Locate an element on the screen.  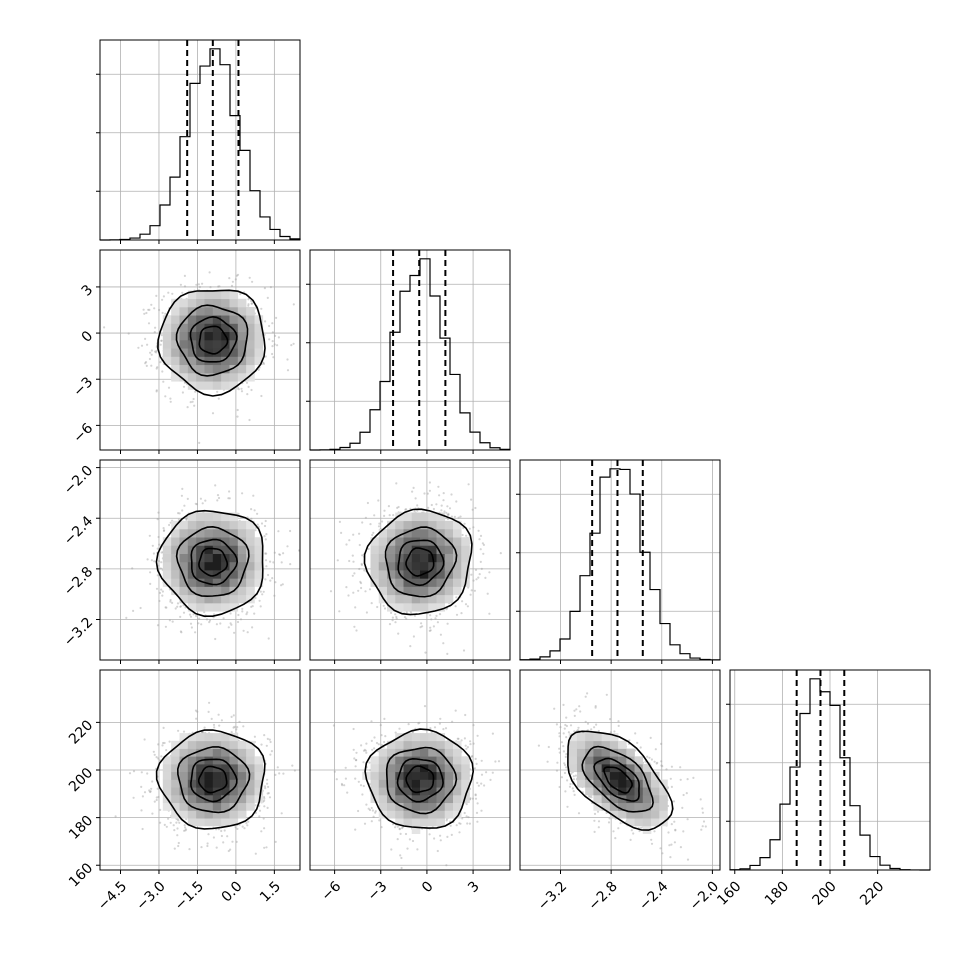
x-tick-label: 3 is located at coordinates (474, 887).